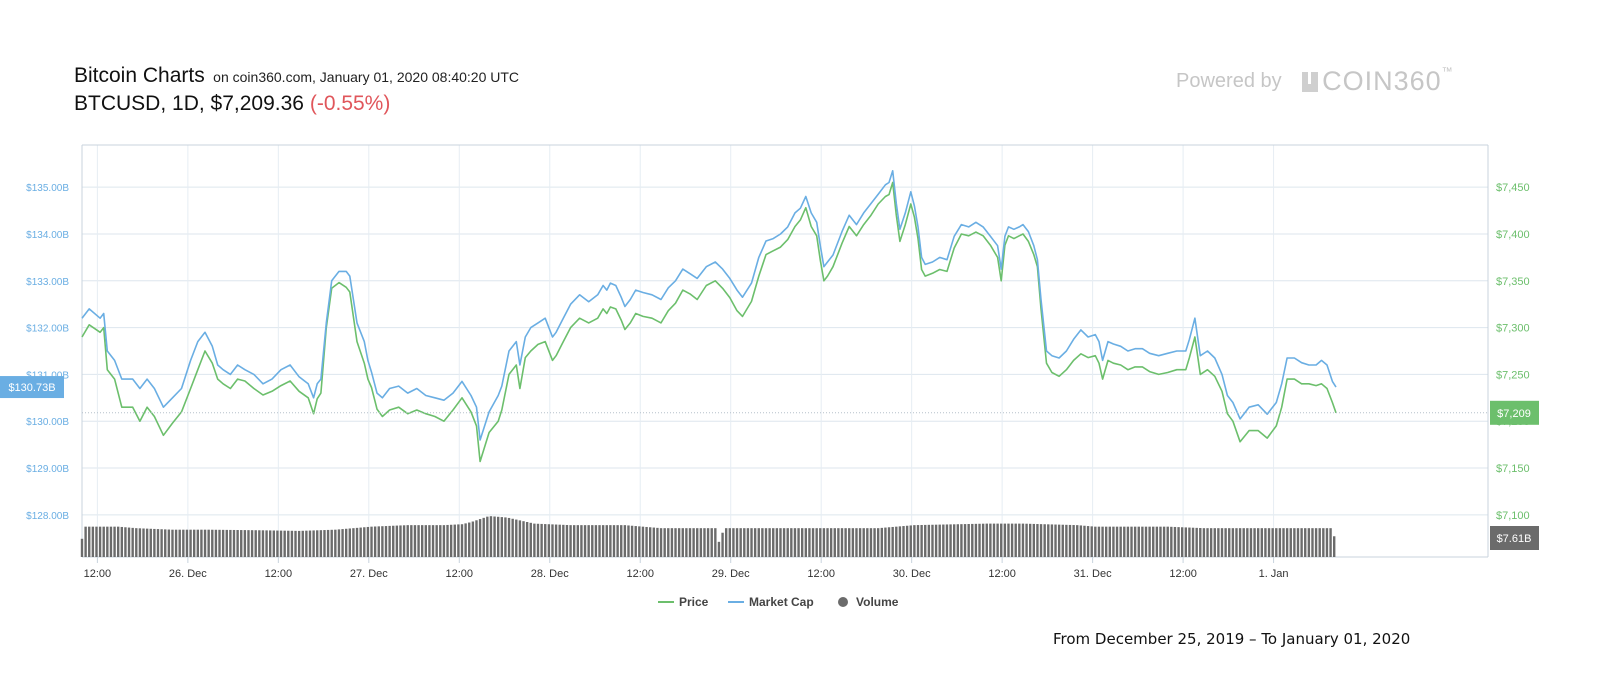 This screenshot has height=700, width=1600. I want to click on coin360-logo-icon, so click(1310, 82).